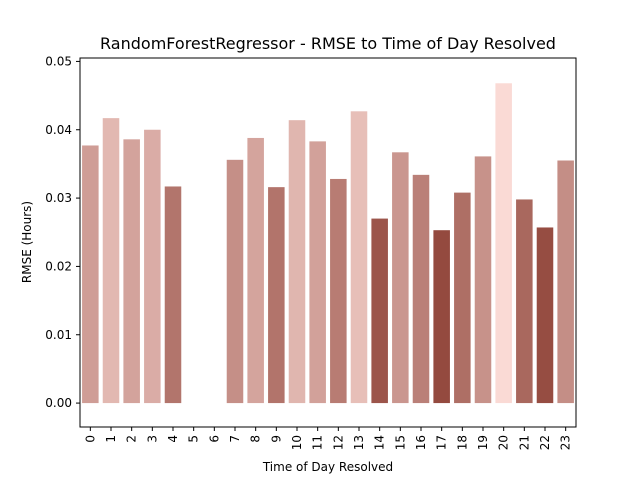  What do you see at coordinates (483, 442) in the screenshot?
I see `x-tick-label: 19` at bounding box center [483, 442].